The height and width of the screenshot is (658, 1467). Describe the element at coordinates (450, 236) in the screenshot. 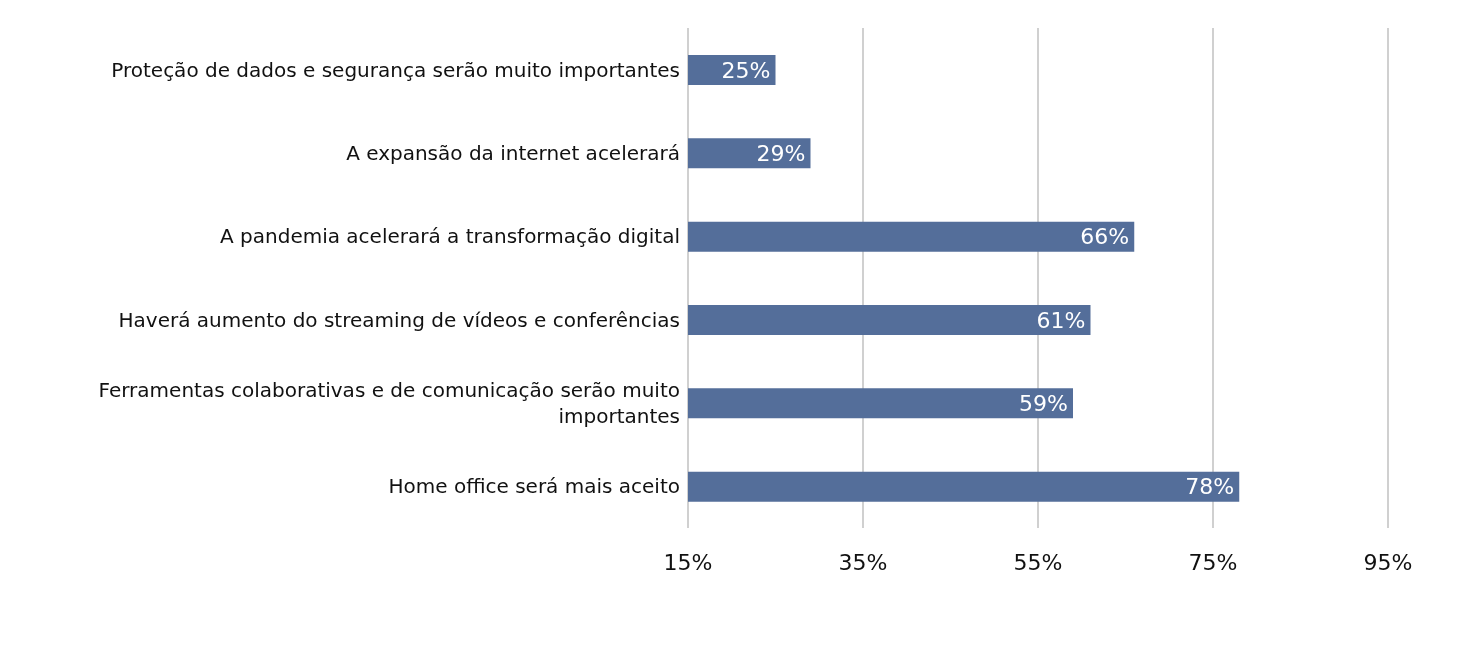

I see `y-tick-label: A pandemia acelerará a transformação digital` at that location.